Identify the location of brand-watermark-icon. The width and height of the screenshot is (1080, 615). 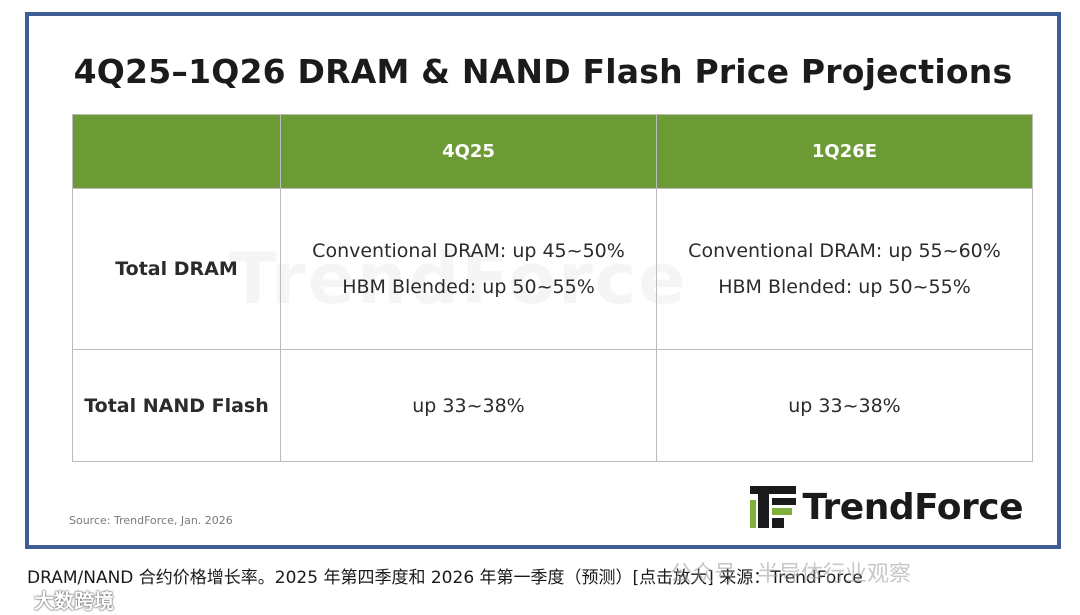
(17, 599).